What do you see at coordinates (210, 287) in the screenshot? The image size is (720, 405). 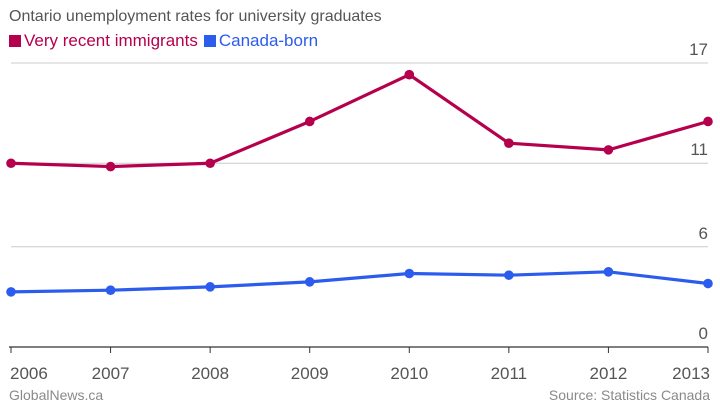 I see `data-point-1-2008` at bounding box center [210, 287].